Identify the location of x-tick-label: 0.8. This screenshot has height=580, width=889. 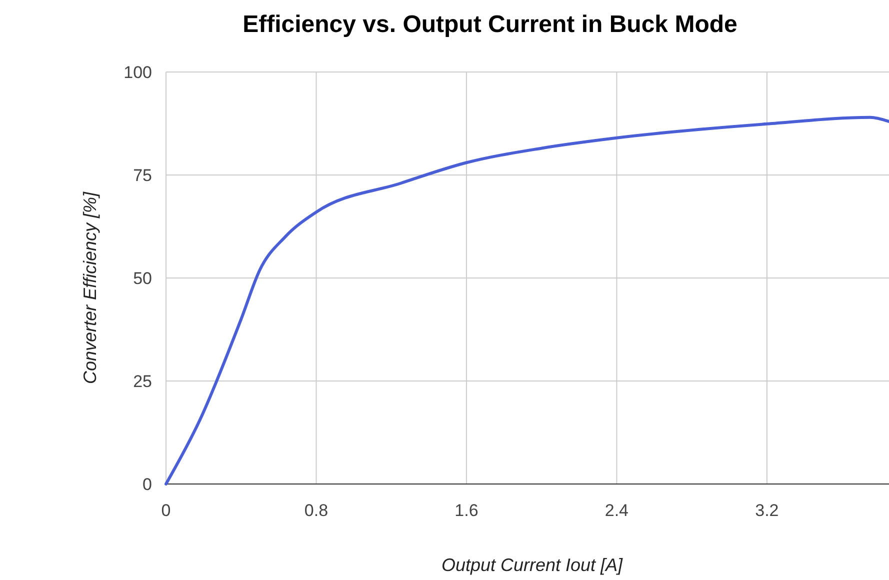
(316, 510).